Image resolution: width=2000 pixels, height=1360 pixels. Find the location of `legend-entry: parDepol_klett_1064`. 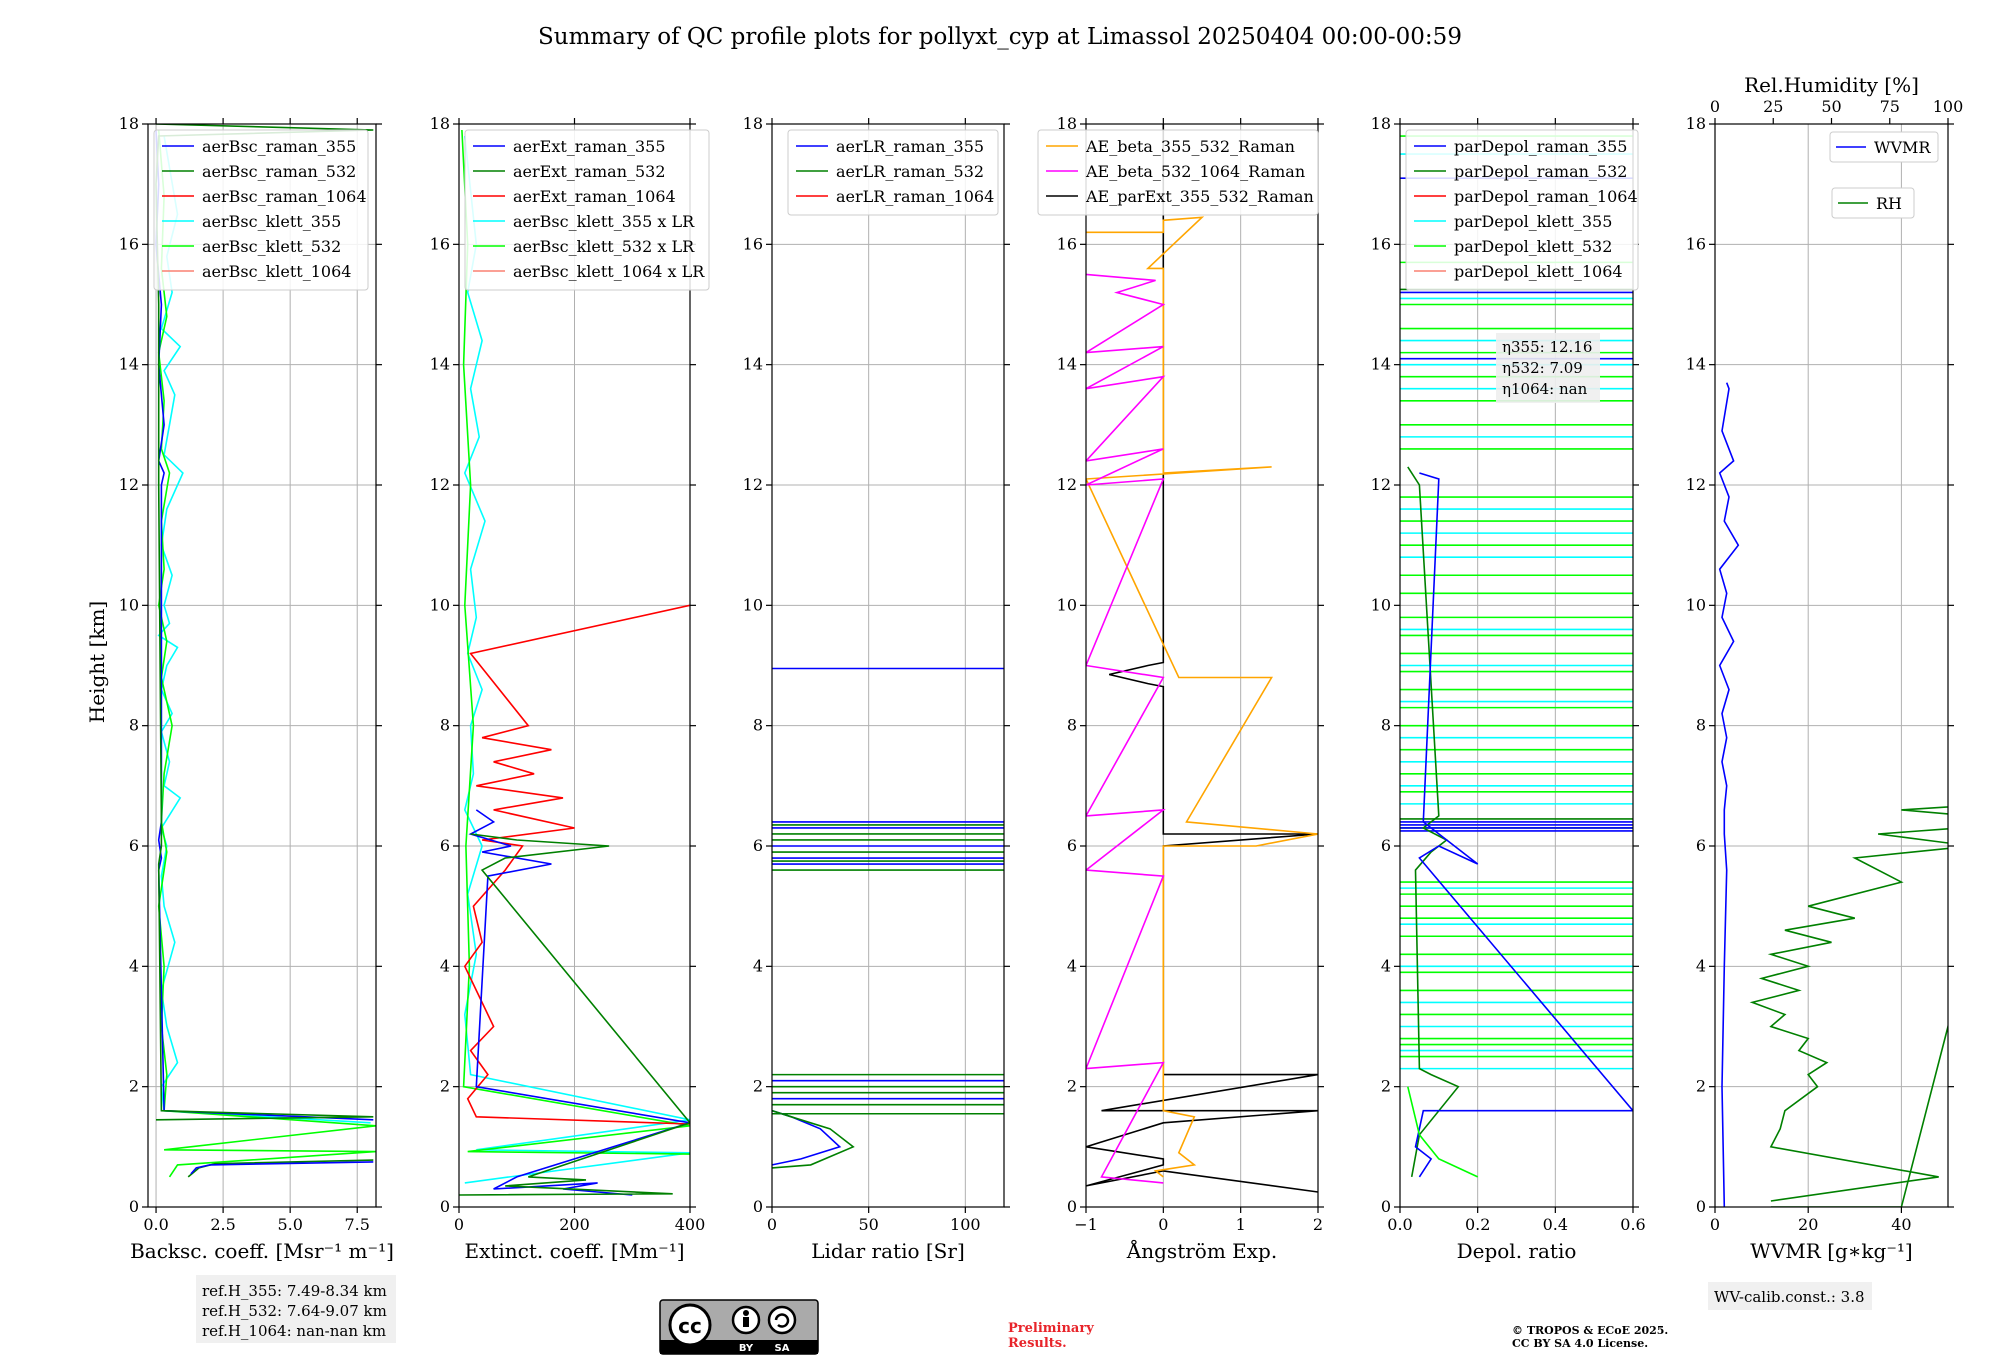

legend-entry: parDepol_klett_1064 is located at coordinates (1538, 271).